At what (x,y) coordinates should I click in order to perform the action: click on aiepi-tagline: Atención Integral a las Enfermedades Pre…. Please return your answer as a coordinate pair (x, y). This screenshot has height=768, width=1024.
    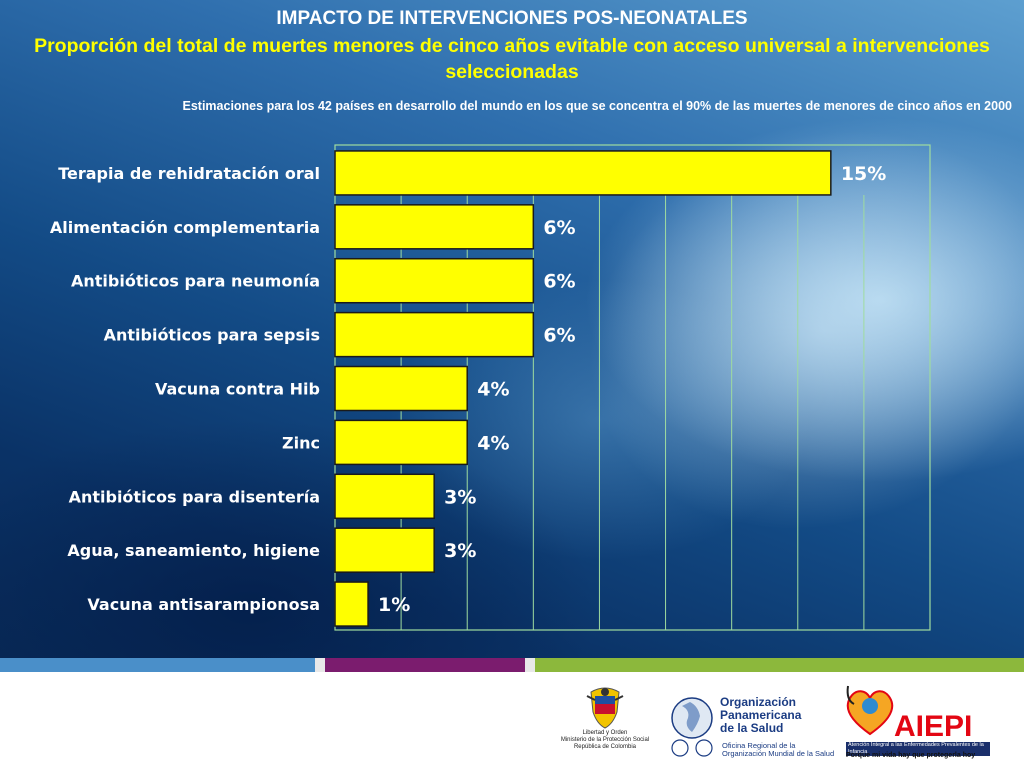
    Looking at the image, I should click on (918, 749).